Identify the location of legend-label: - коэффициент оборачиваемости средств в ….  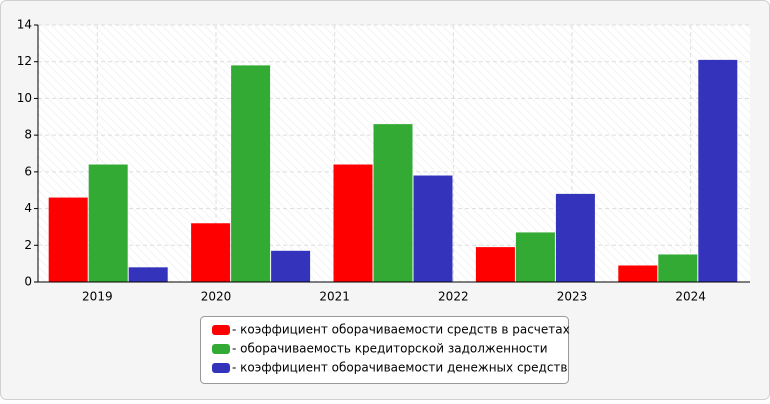
(401, 330).